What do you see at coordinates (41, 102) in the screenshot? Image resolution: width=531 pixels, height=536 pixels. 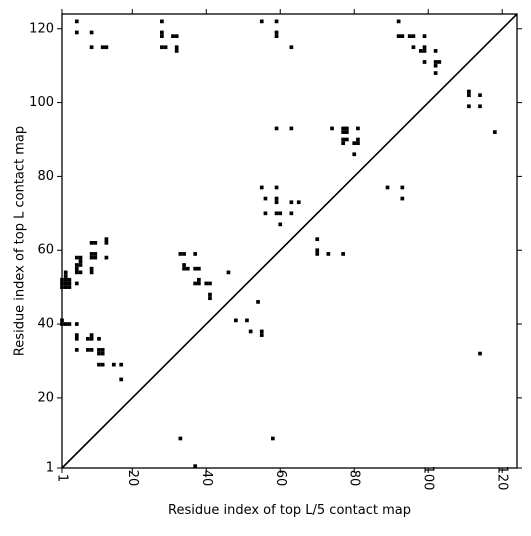 I see `y-tick-label: 100` at bounding box center [41, 102].